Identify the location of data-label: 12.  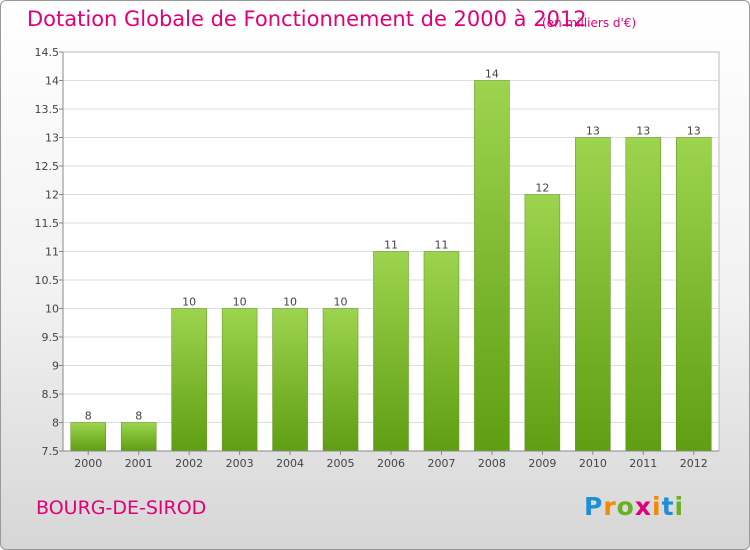
(542, 188).